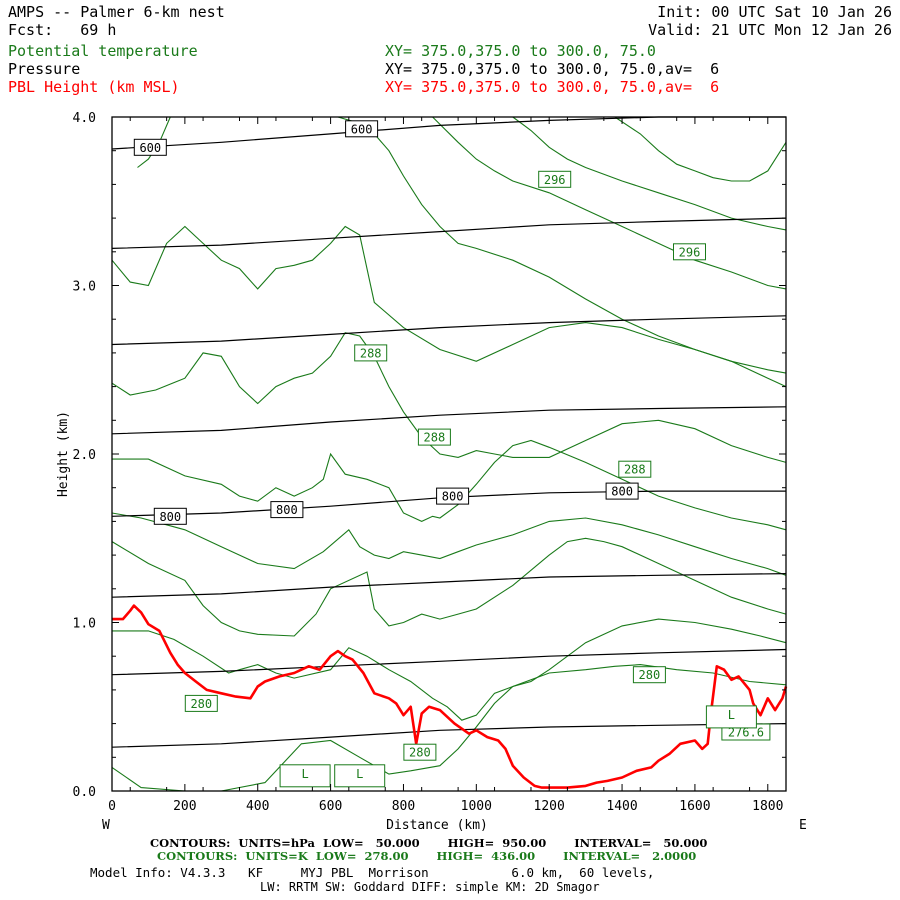 The height and width of the screenshot is (900, 900). Describe the element at coordinates (803, 825) in the screenshot. I see `x-east-label: E` at that location.